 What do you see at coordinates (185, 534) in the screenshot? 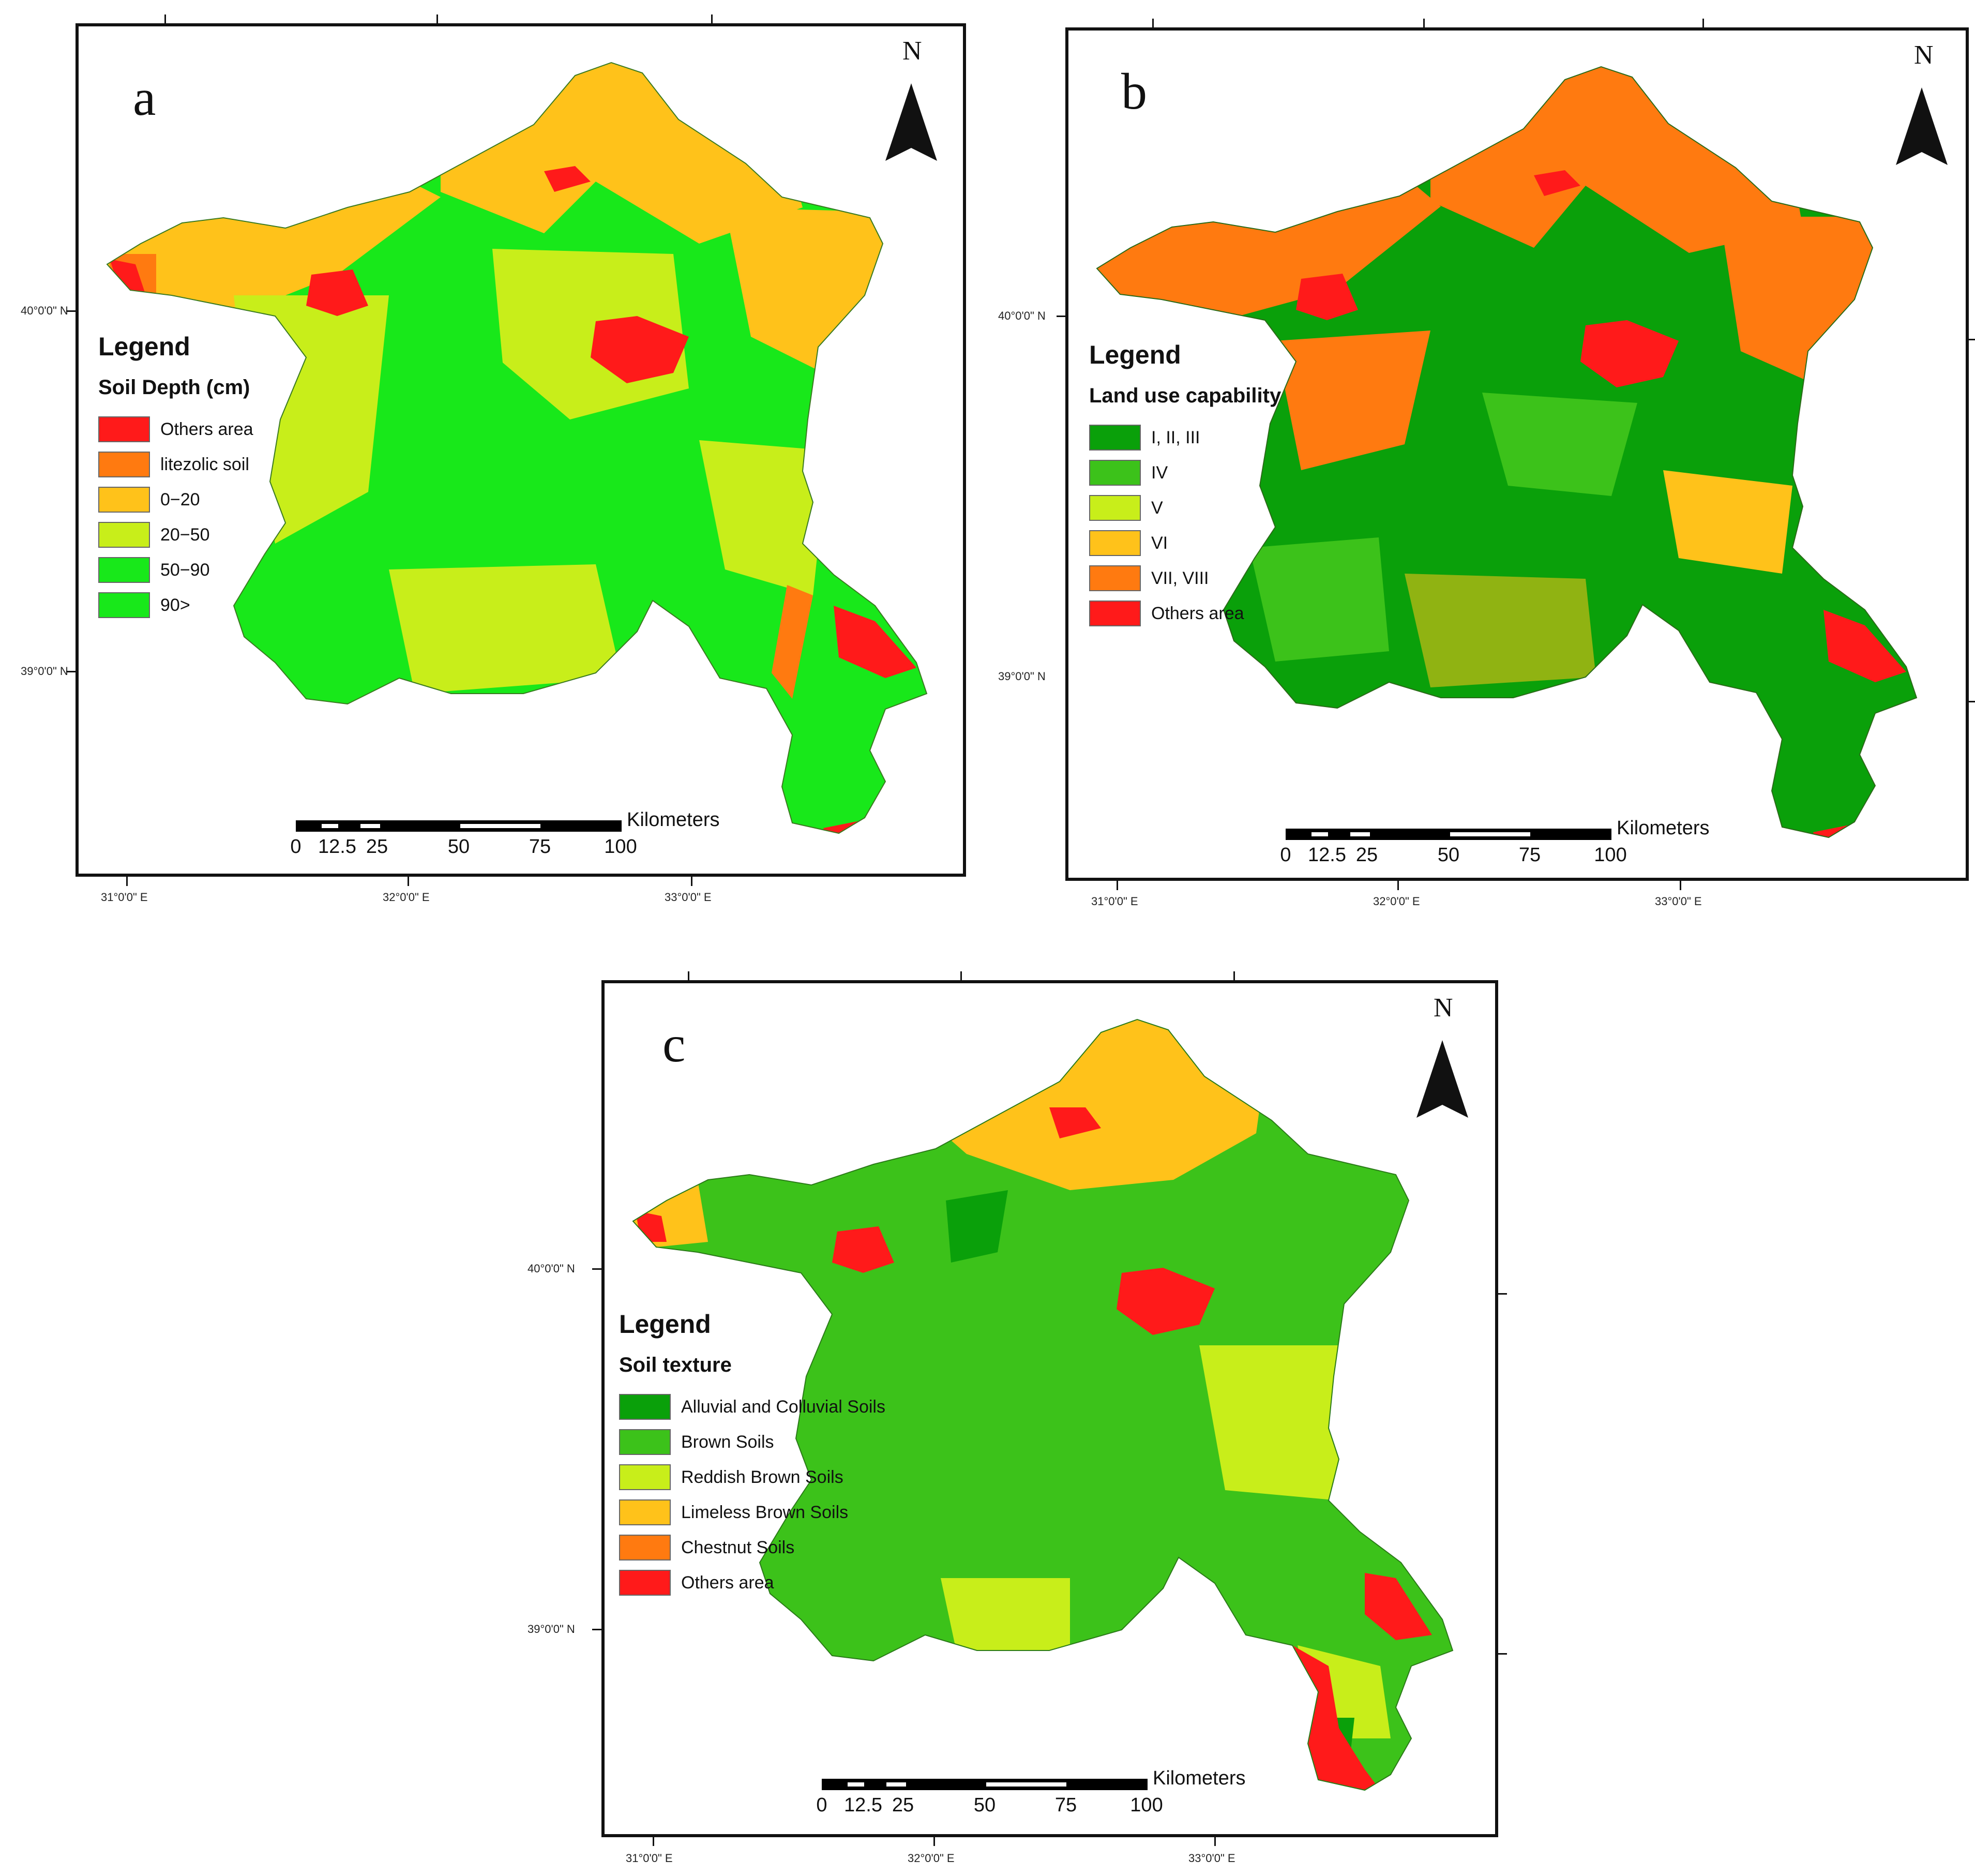
I see `legend-label: 20−50` at bounding box center [185, 534].